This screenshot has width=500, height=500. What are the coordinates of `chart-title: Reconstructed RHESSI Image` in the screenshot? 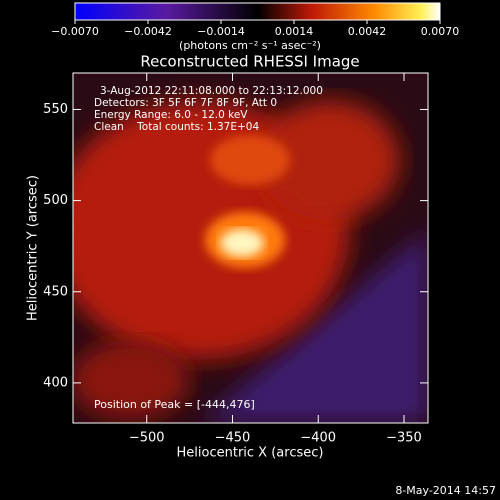 It's located at (249, 62).